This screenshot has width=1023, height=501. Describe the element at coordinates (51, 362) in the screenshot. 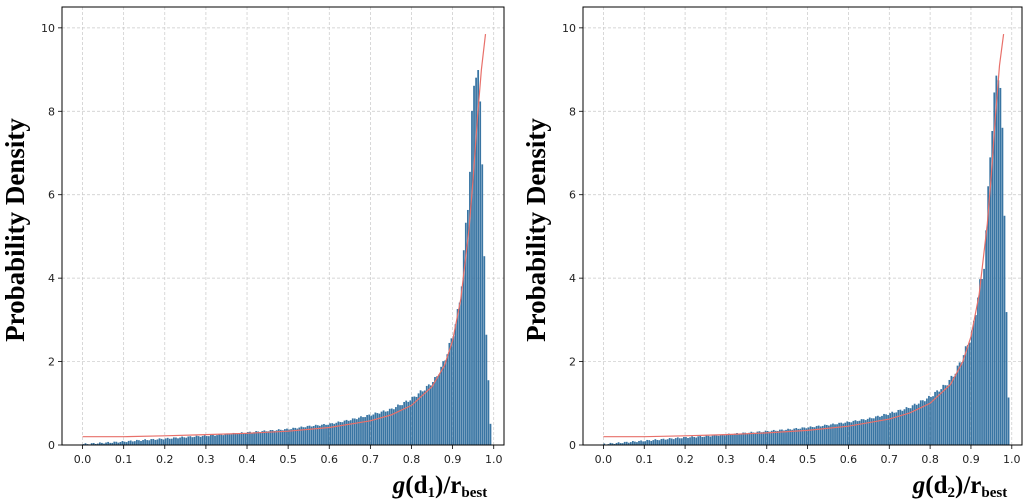

I see `y-tick-label: 2` at that location.